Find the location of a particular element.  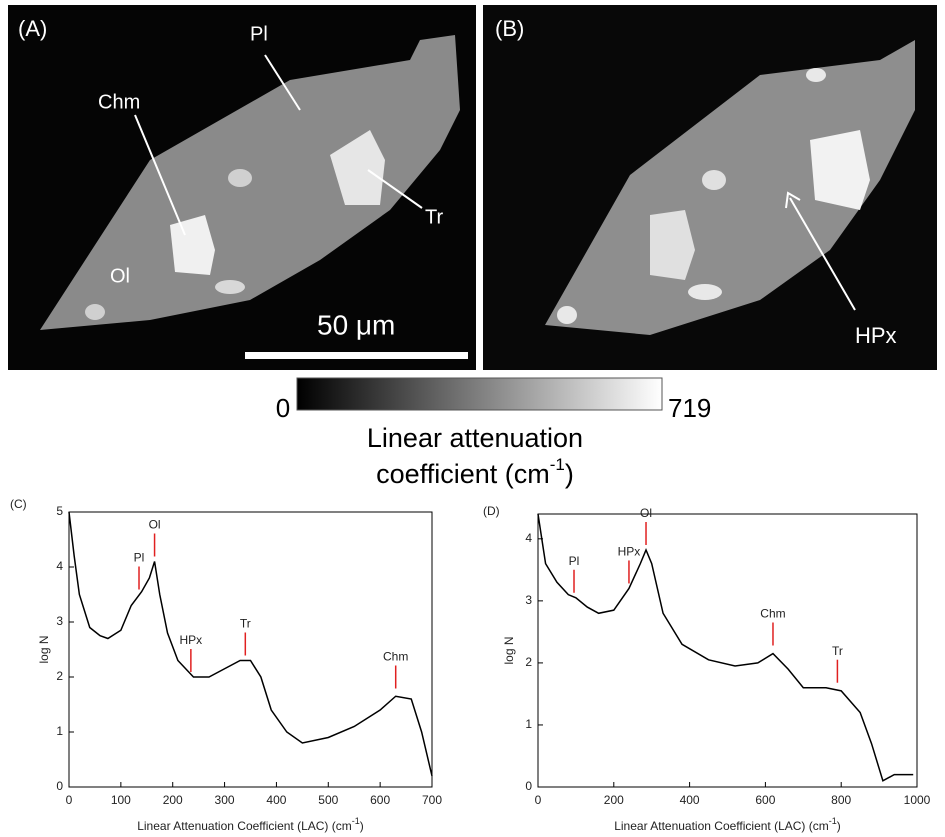

colorbar-min: 0 is located at coordinates (283, 408).